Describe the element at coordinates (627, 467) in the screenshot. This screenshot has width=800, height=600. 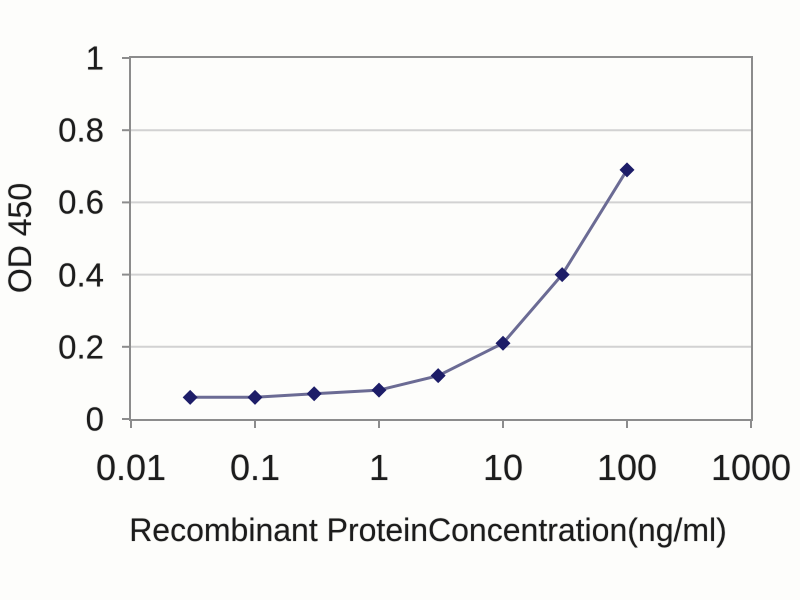
I see `x-tick-label: 100` at that location.